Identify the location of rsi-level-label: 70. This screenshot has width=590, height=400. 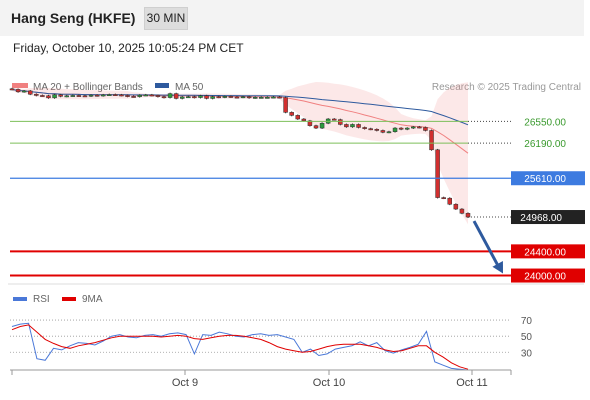
(527, 321).